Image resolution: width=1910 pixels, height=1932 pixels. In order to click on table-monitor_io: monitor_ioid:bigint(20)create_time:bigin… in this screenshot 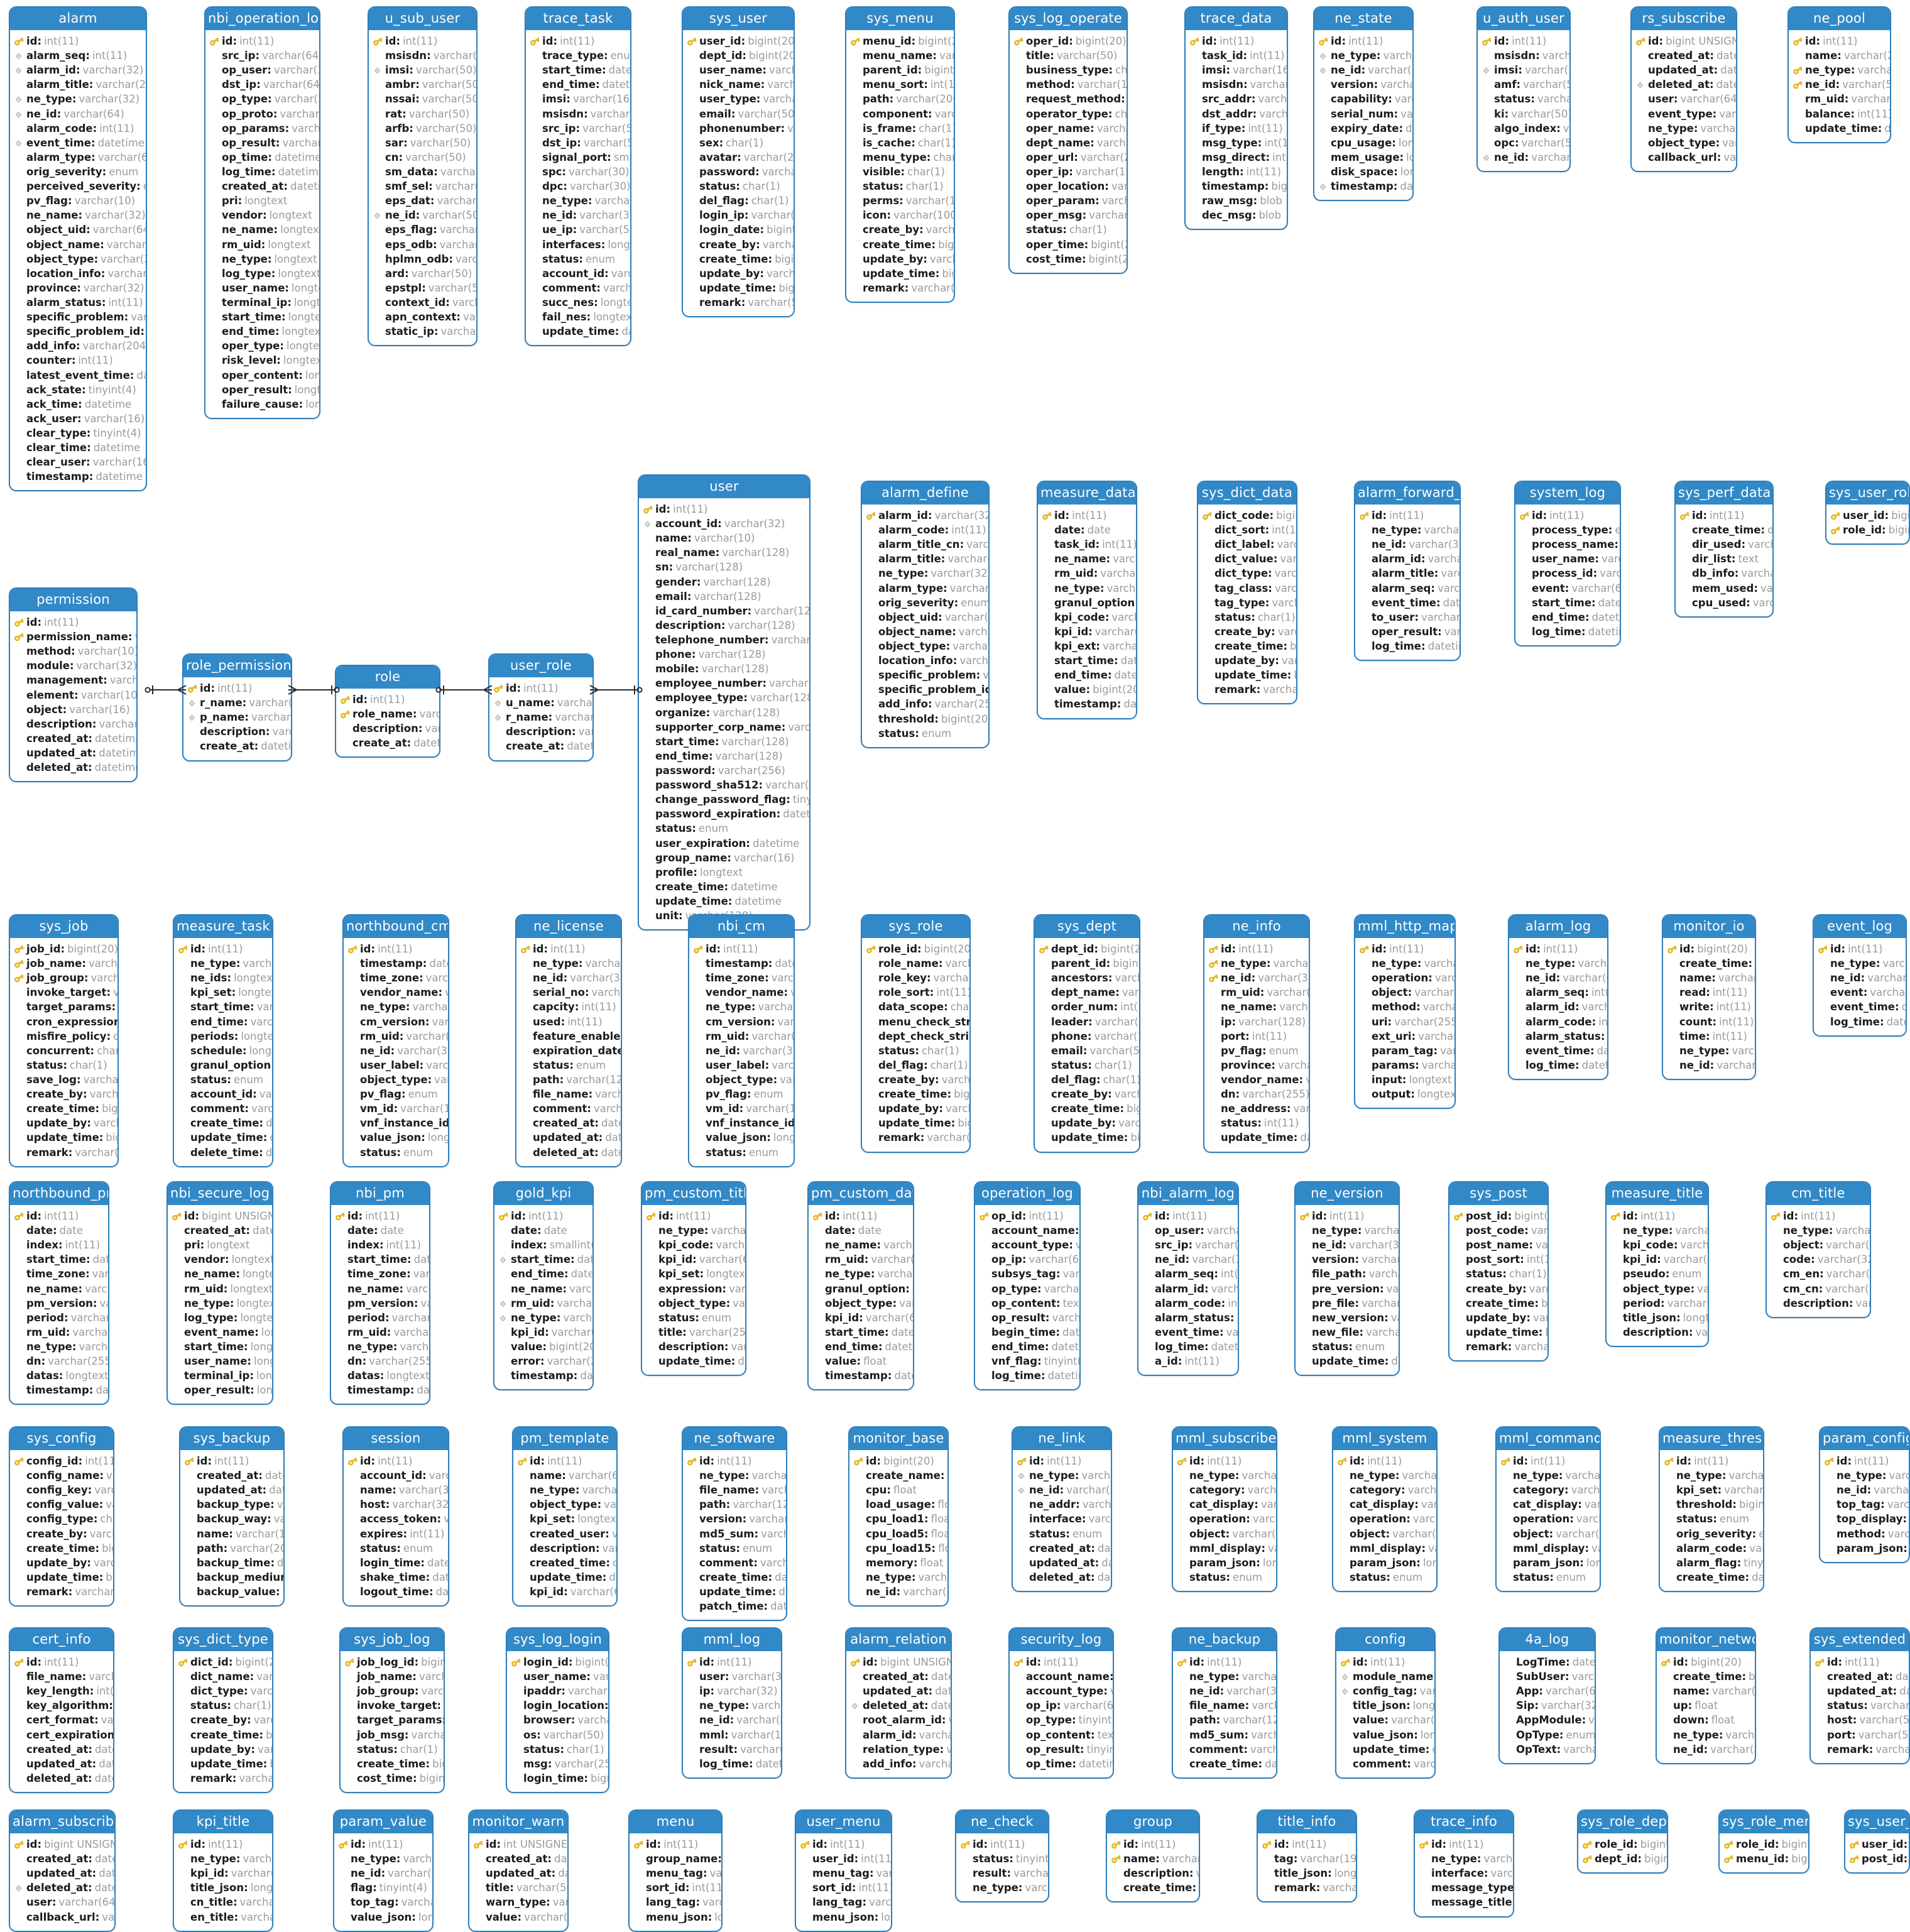, I will do `click(1709, 997)`.